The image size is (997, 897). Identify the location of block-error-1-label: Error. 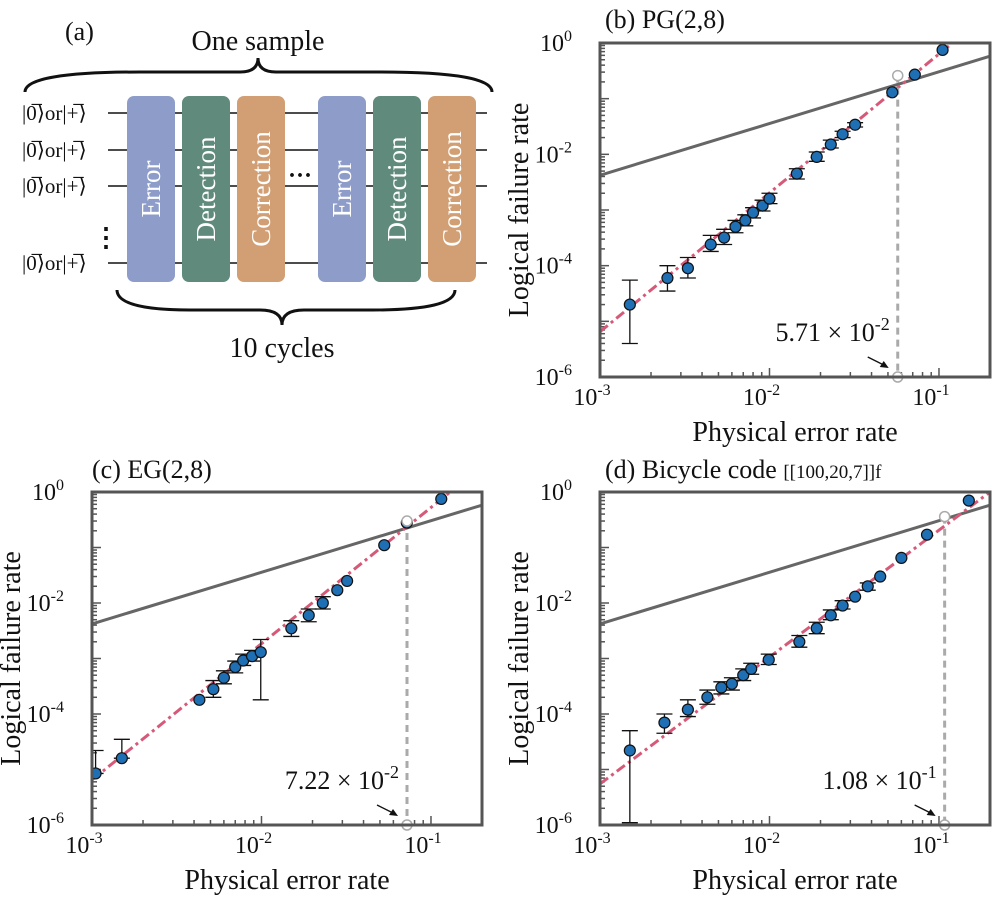
(151, 189).